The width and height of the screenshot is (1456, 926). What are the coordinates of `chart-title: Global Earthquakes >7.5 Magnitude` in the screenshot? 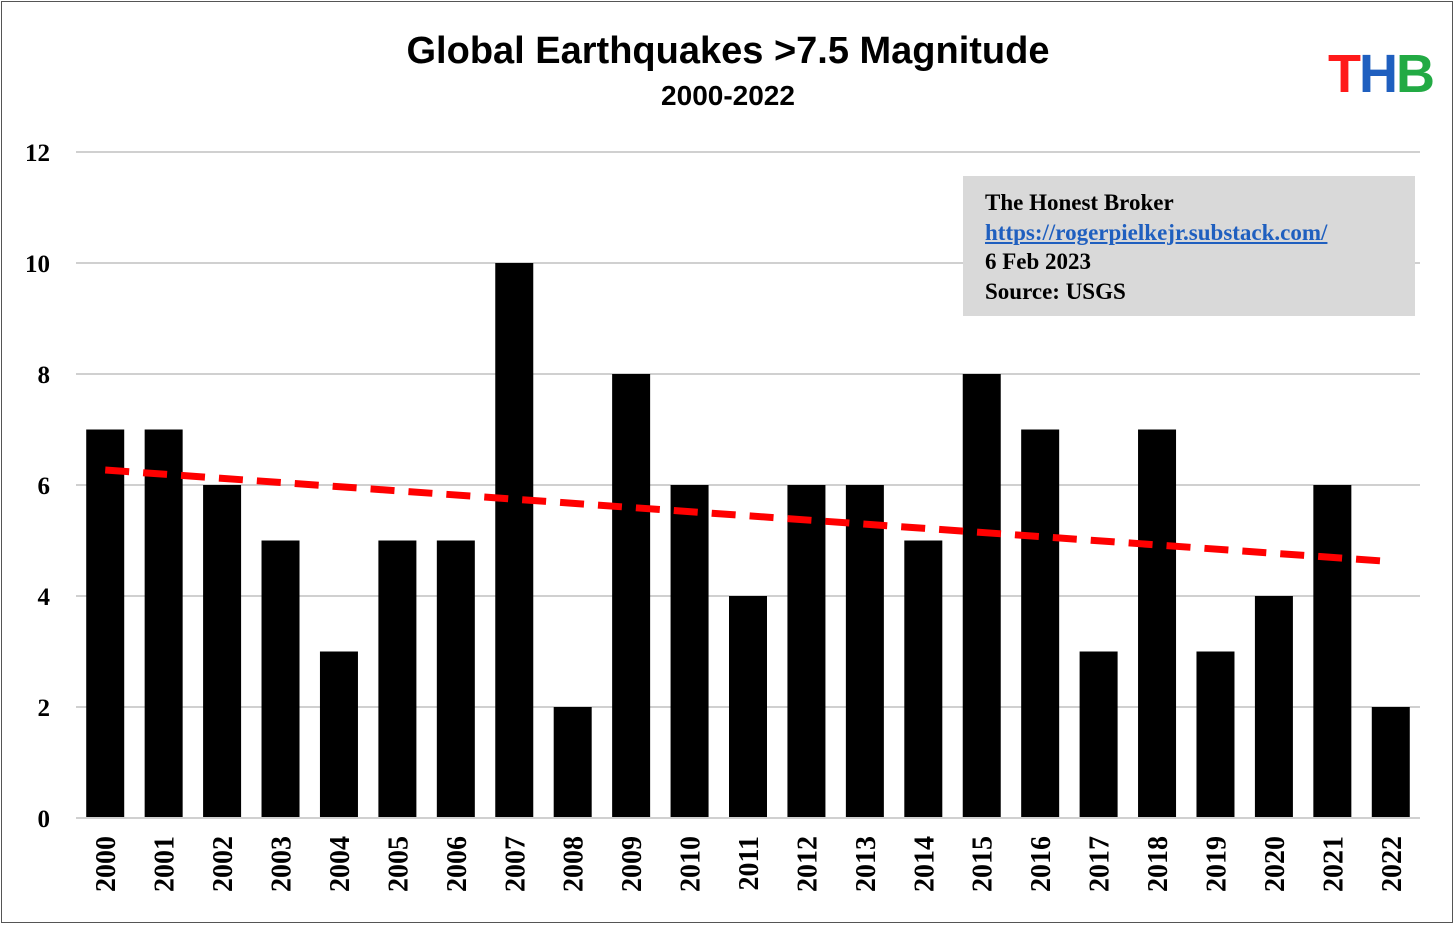 It's located at (728, 51).